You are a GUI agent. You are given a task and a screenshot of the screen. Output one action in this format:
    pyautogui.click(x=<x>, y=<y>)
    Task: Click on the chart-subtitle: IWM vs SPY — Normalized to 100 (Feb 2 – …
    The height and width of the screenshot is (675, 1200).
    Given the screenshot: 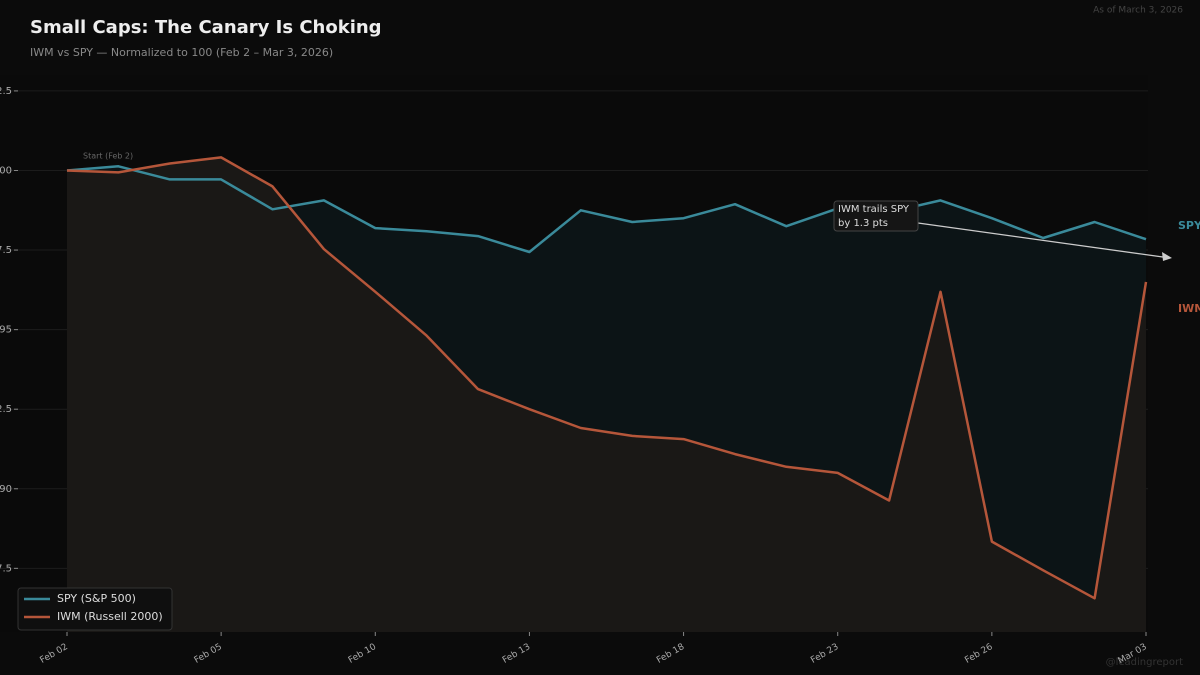 What is the action you would take?
    pyautogui.click(x=181, y=52)
    